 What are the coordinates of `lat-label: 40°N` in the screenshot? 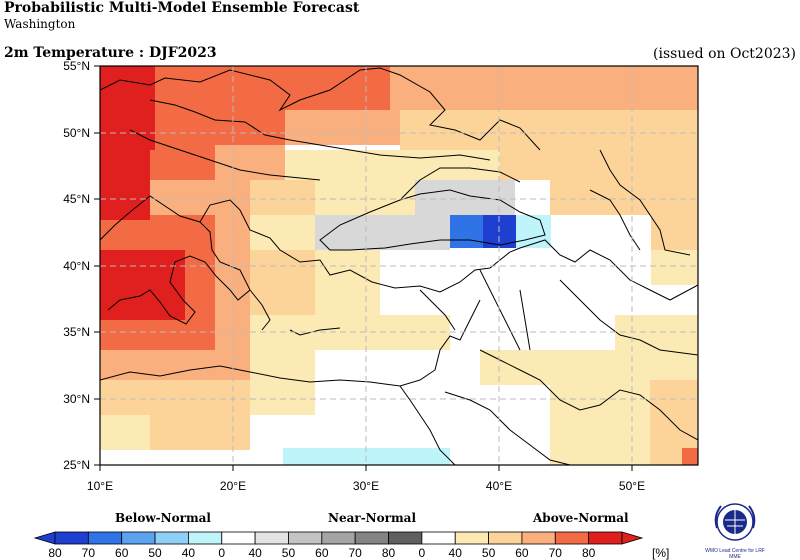 It's located at (76, 266).